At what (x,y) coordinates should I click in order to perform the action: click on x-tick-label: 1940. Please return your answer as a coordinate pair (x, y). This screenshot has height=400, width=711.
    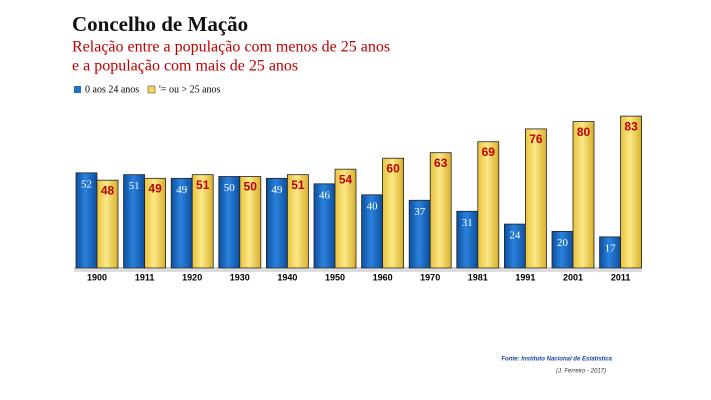
    Looking at the image, I should click on (287, 277).